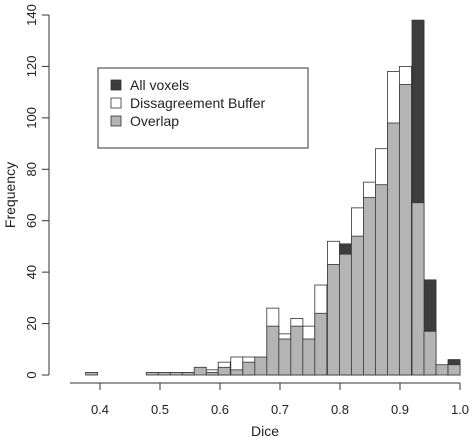 The image size is (474, 444). I want to click on legend-box, so click(203, 108).